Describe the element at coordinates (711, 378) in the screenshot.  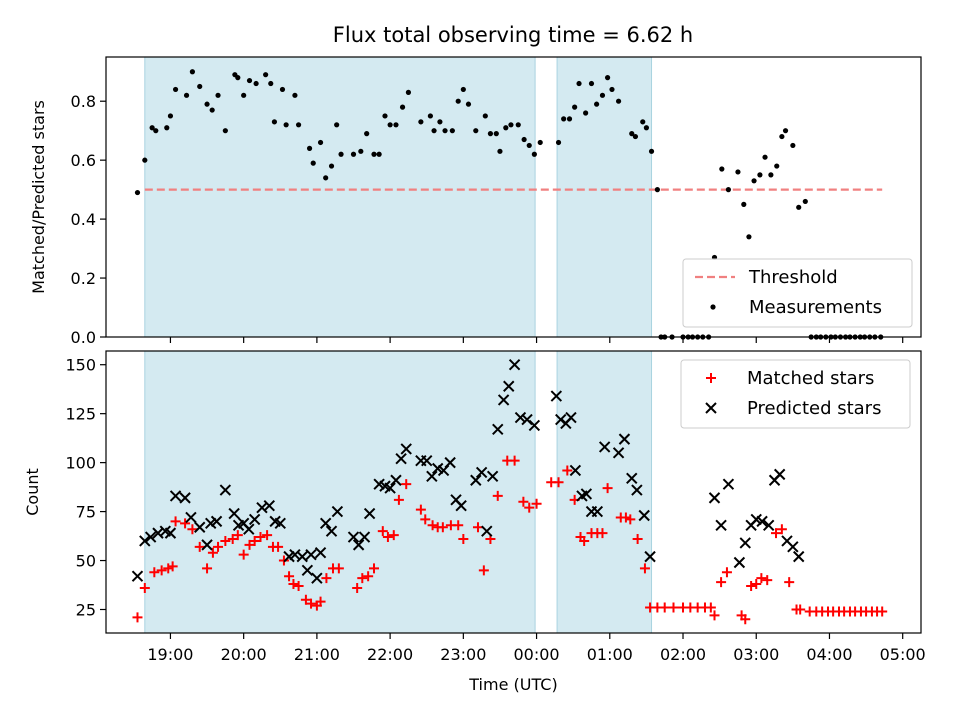
I see `legend-matched-swatch` at that location.